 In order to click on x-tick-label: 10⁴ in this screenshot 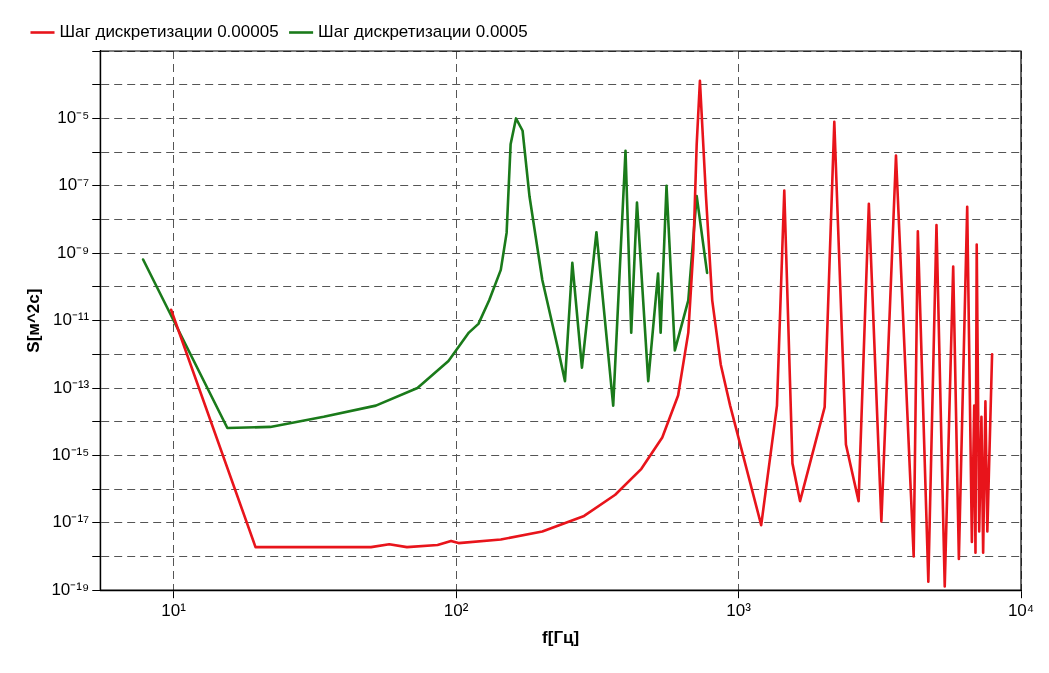, I will do `click(1021, 611)`.